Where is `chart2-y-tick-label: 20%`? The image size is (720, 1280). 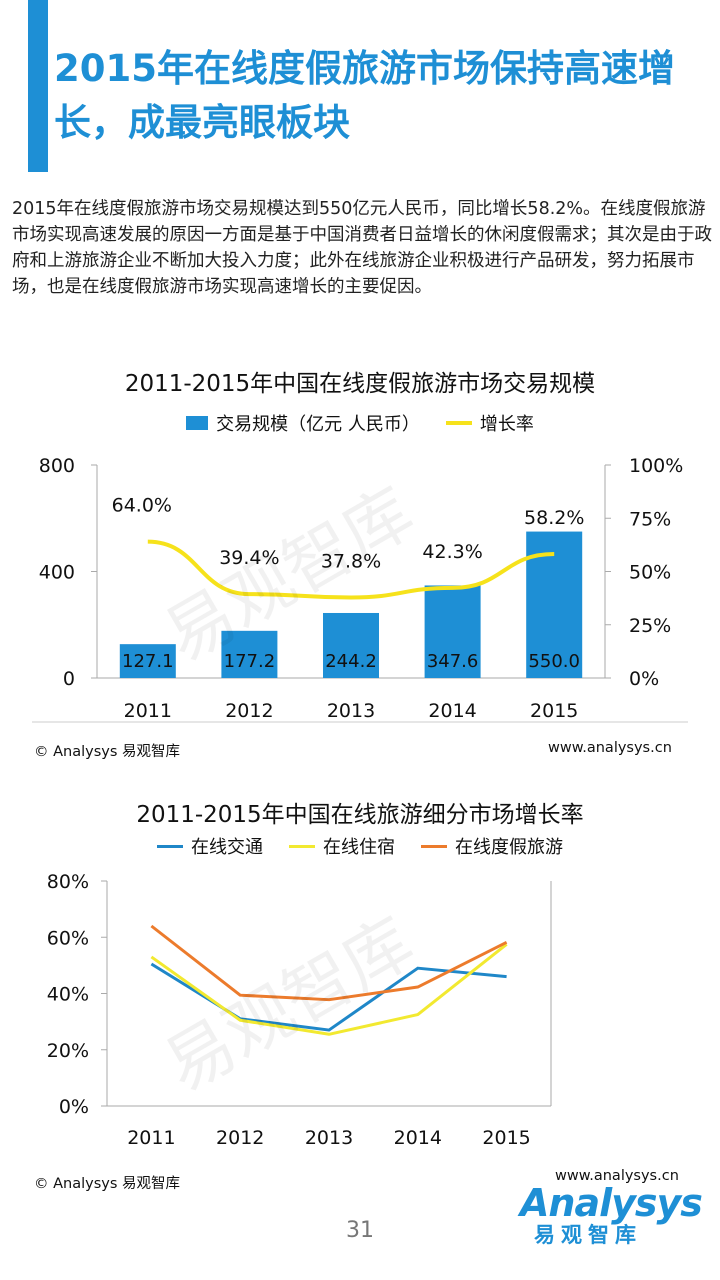
chart2-y-tick-label: 20% is located at coordinates (68, 1051).